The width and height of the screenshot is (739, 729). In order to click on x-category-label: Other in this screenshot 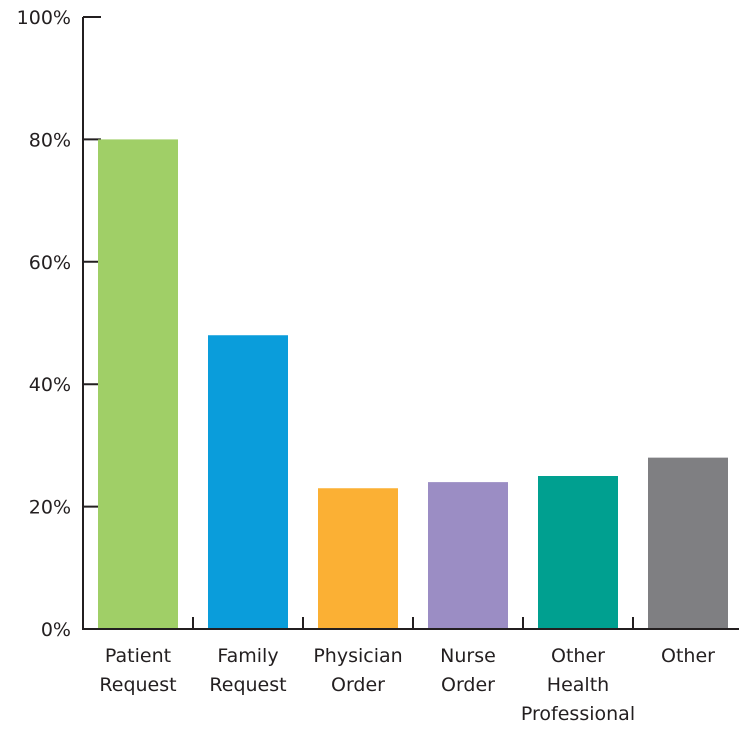, I will do `click(688, 656)`.